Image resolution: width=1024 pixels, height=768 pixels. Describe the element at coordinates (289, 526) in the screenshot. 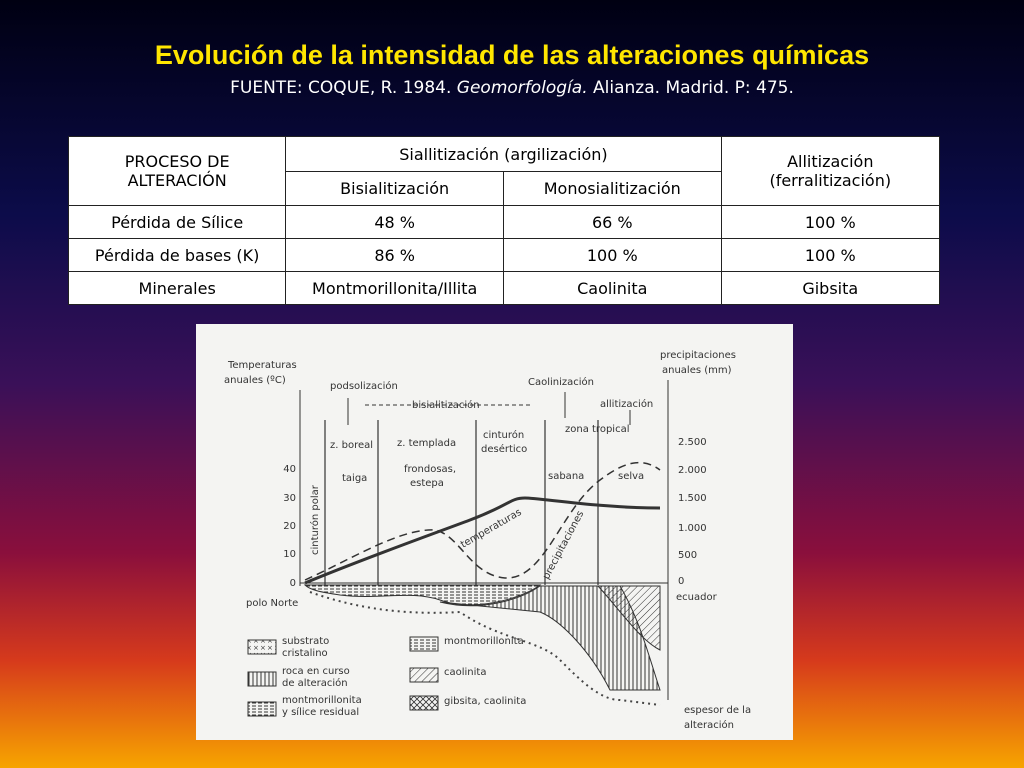

I see `tick-label: 20` at that location.